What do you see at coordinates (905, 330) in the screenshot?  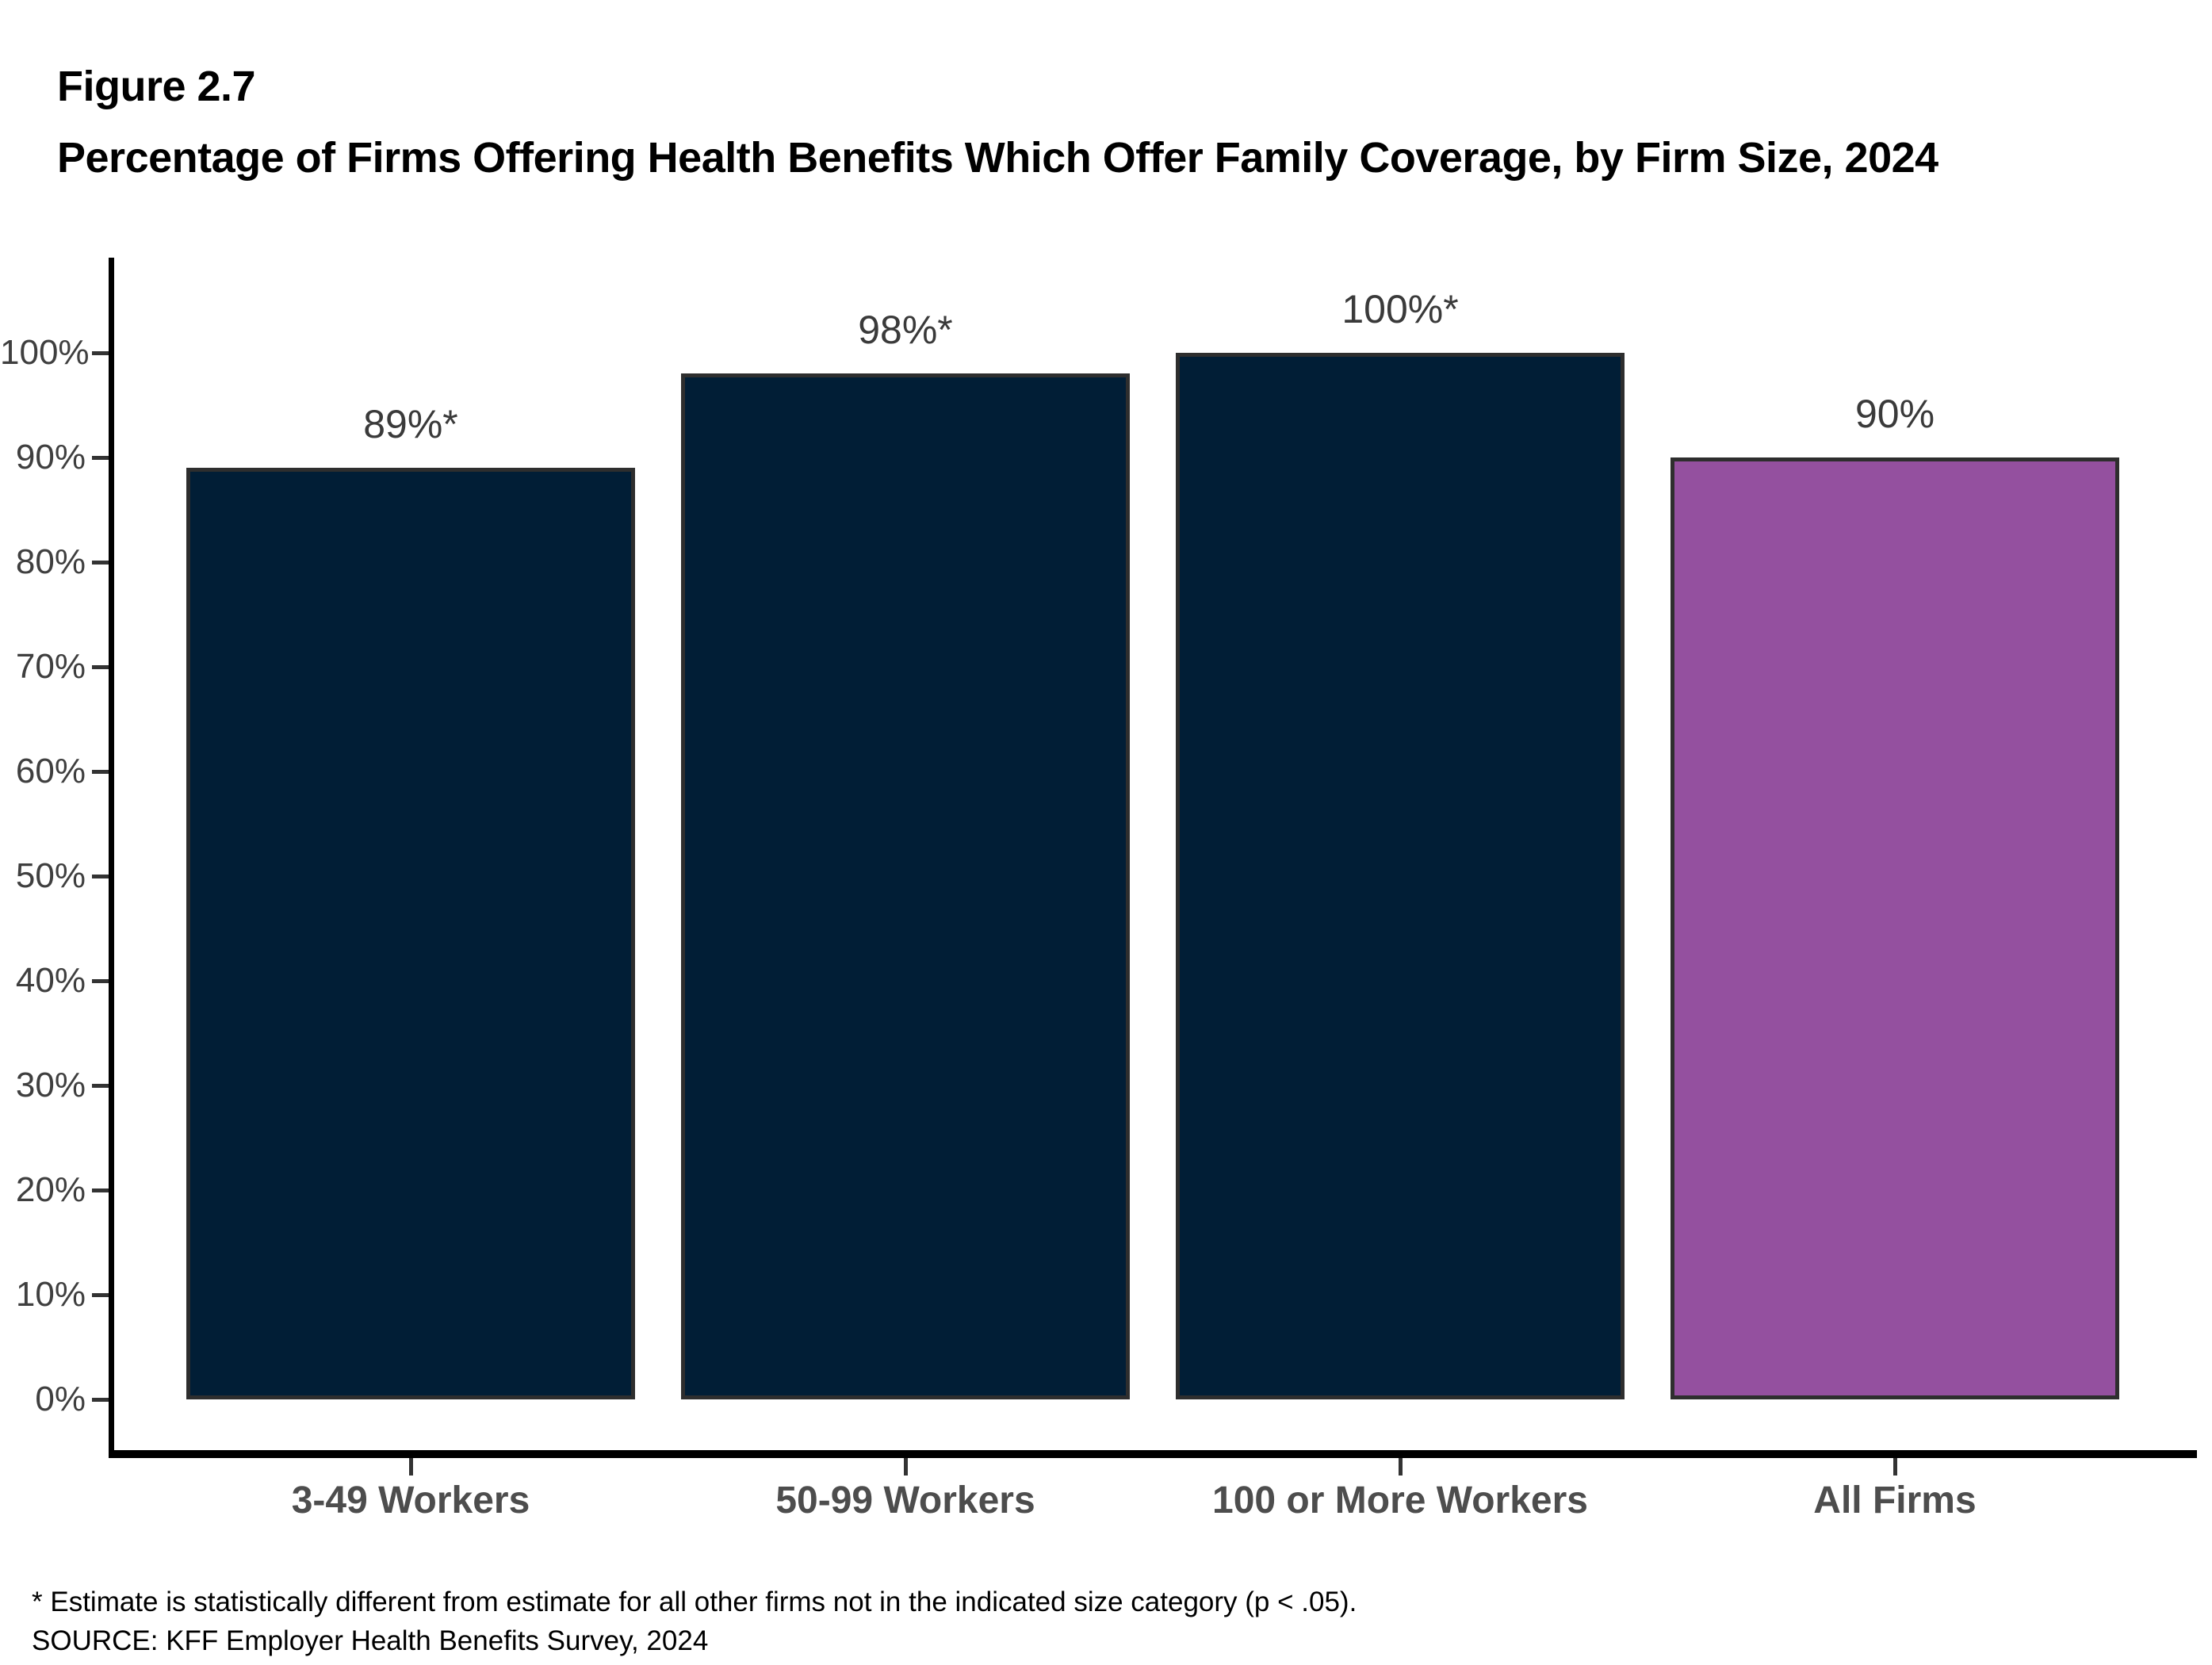 I see `bar-value-label: 98%*` at bounding box center [905, 330].